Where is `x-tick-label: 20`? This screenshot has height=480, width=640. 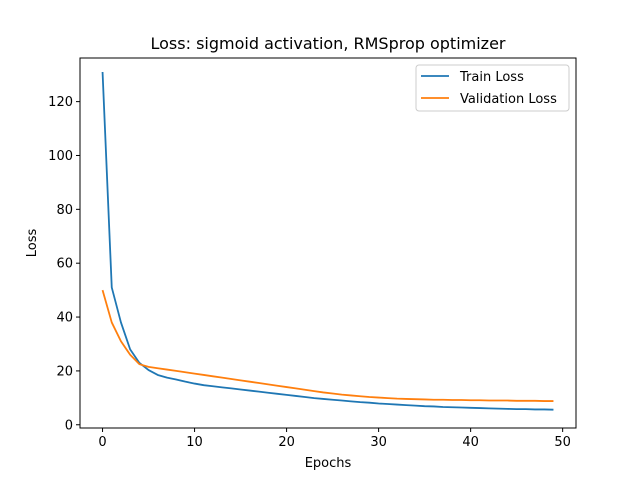
x-tick-label: 20 is located at coordinates (286, 442).